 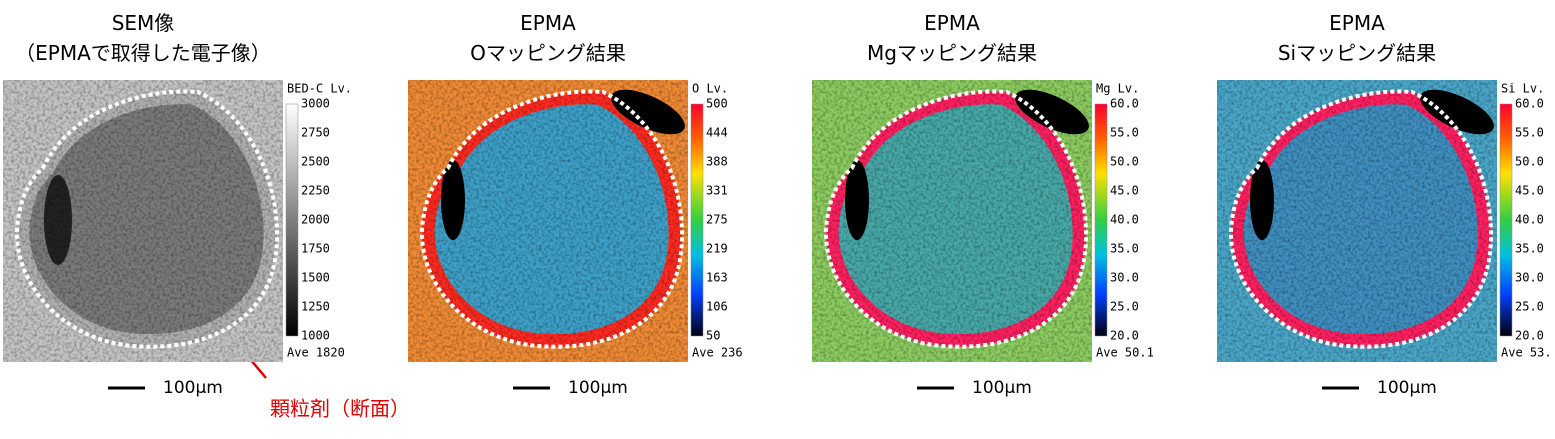 I want to click on colorbar-average: Ave 50.1, so click(x=1125, y=353).